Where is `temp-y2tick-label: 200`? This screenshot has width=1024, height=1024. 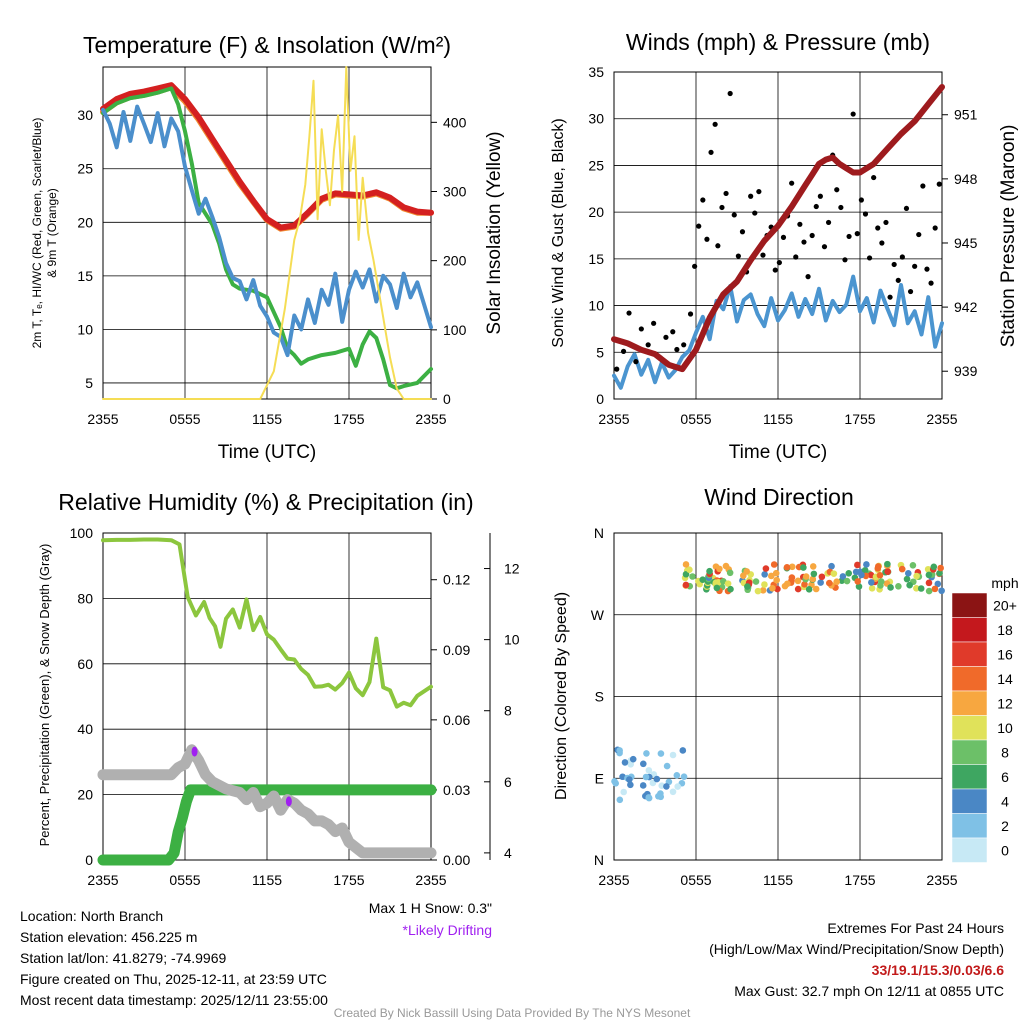
temp-y2tick-label: 200 is located at coordinates (455, 261).